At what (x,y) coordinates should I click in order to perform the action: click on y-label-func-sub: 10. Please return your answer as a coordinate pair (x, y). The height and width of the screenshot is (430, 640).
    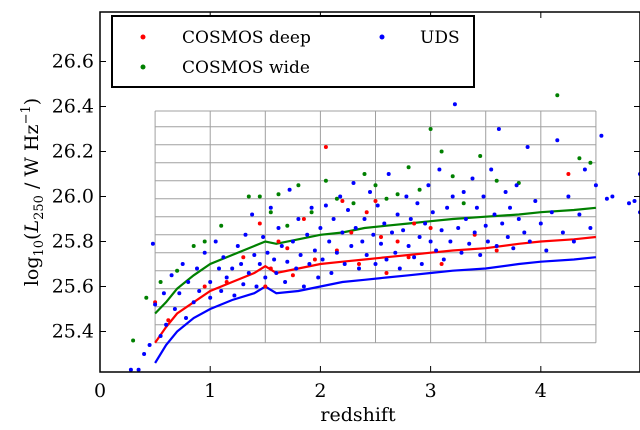
    Looking at the image, I should click on (39, 248).